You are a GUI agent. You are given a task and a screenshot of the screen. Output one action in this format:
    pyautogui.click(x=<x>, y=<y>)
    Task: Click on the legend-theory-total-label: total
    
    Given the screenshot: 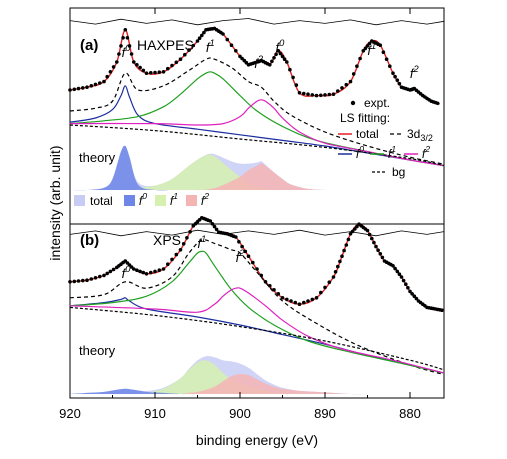 What is the action you would take?
    pyautogui.click(x=101, y=201)
    